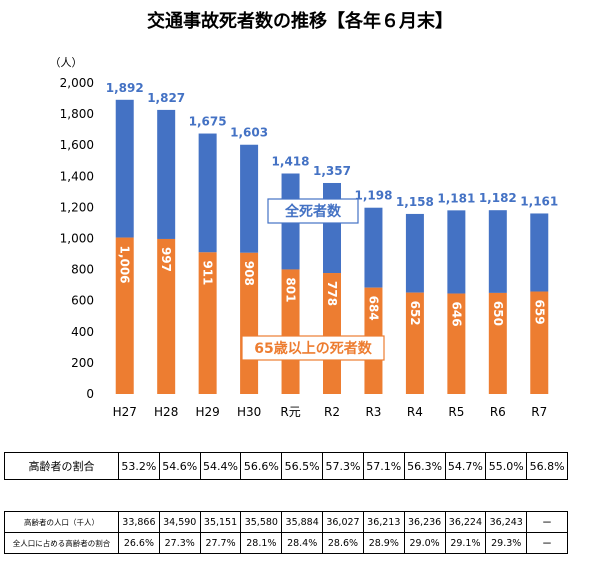 The image size is (600, 563). I want to click on elderly-data-label: 650, so click(498, 313).